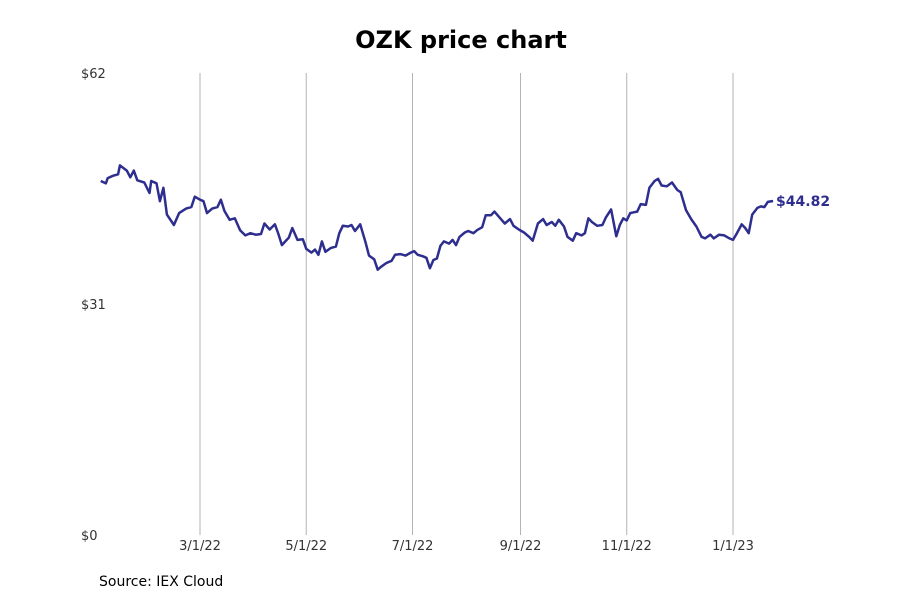  Describe the element at coordinates (466, 546) in the screenshot. I see `x-axis-labels: 3/1/22 5/1/22 7/1/22 9/1/22 11/1/22 1/1/23` at that location.